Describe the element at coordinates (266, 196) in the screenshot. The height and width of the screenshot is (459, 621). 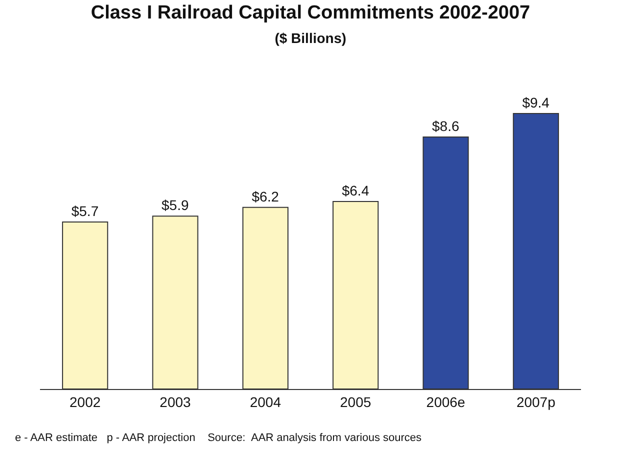
I see `data-label: $6.2` at that location.